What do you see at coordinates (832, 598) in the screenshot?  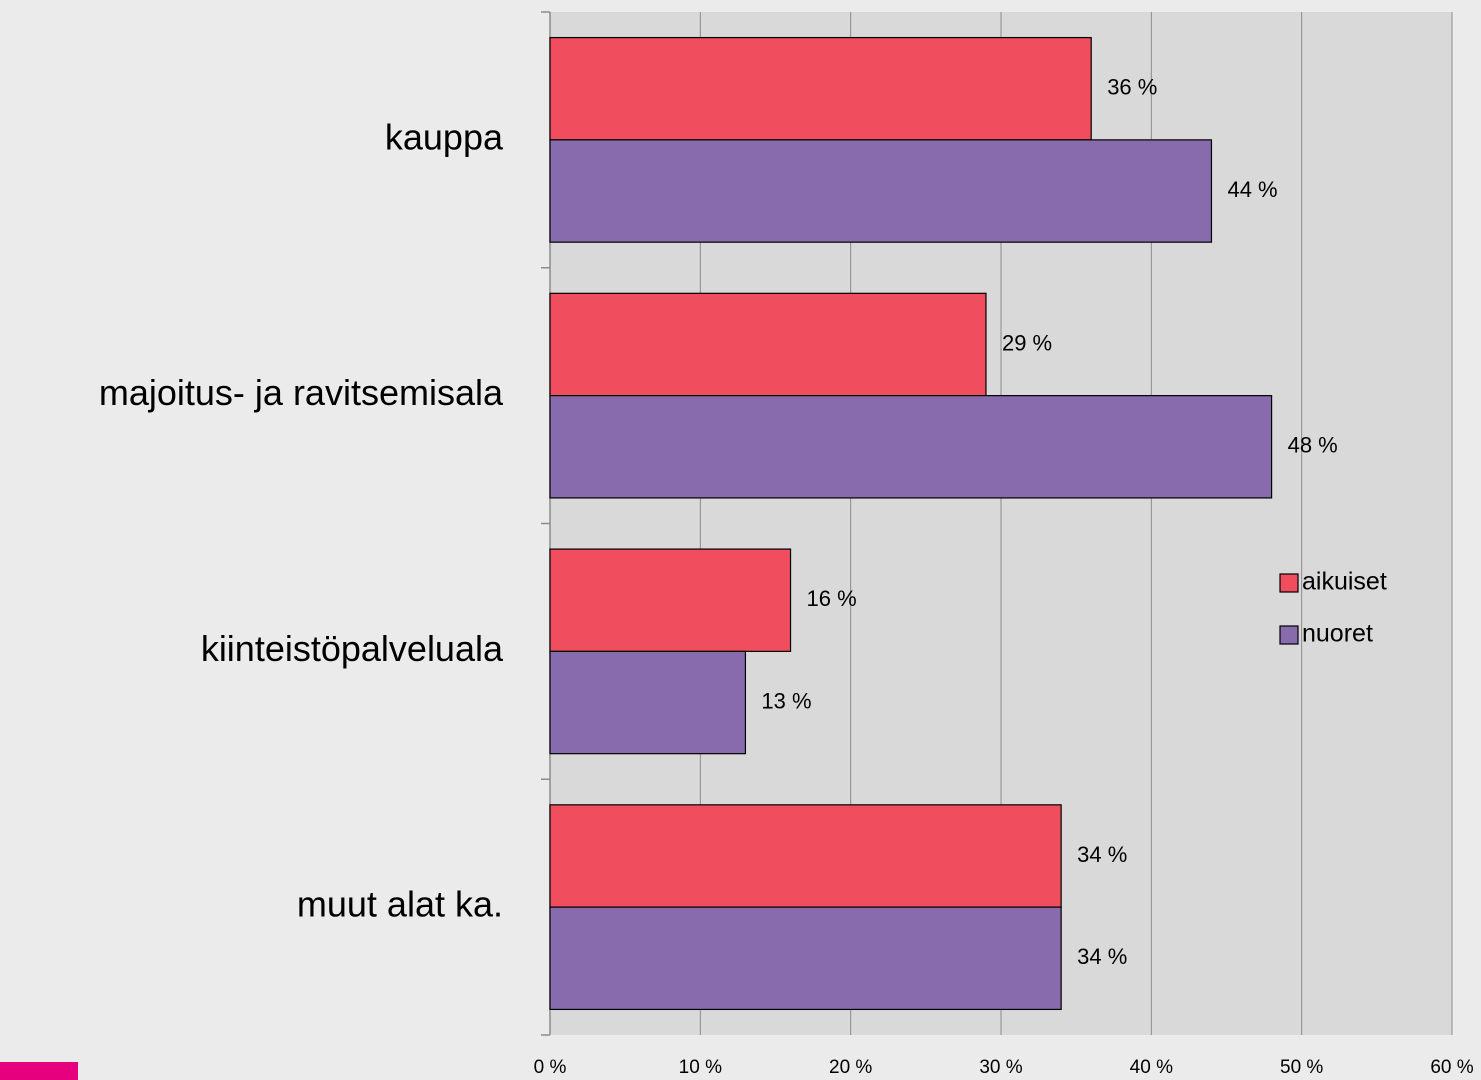 I see `data-label: 16 %` at bounding box center [832, 598].